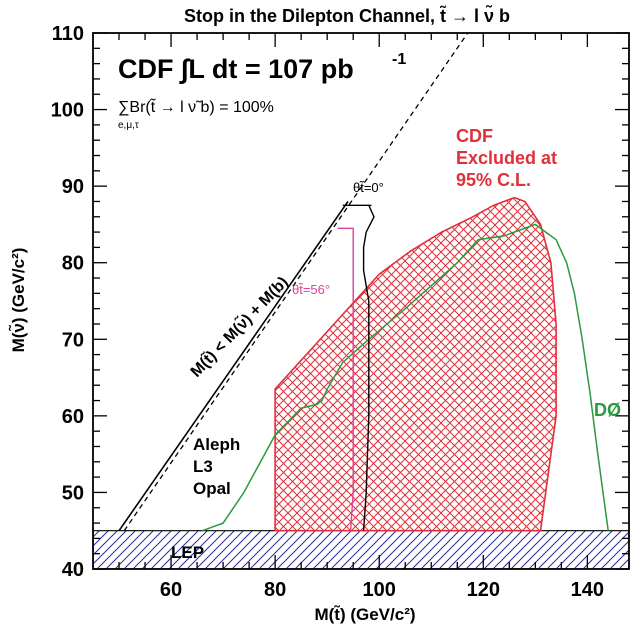 The image size is (637, 629). Describe the element at coordinates (483, 590) in the screenshot. I see `x-tick-label: 120` at that location.